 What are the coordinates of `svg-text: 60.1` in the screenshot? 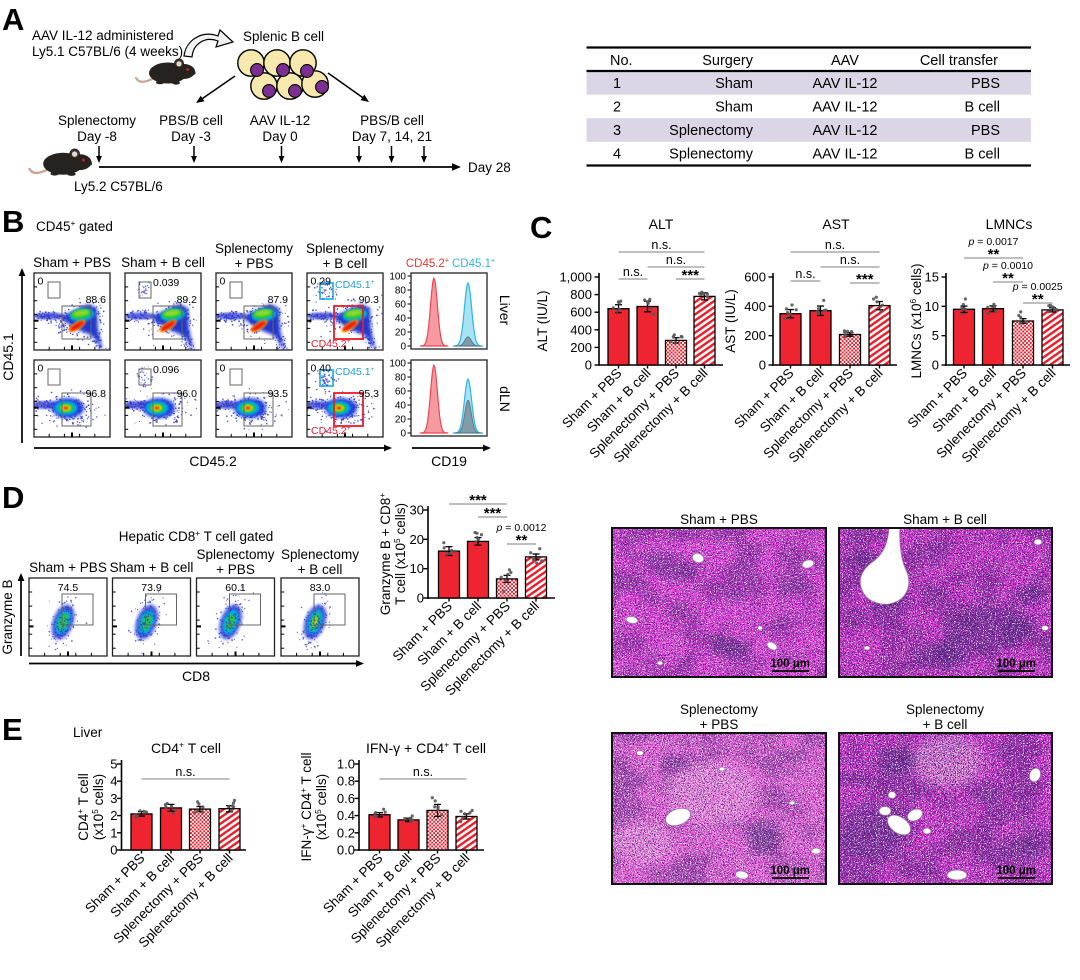 It's located at (235, 588).